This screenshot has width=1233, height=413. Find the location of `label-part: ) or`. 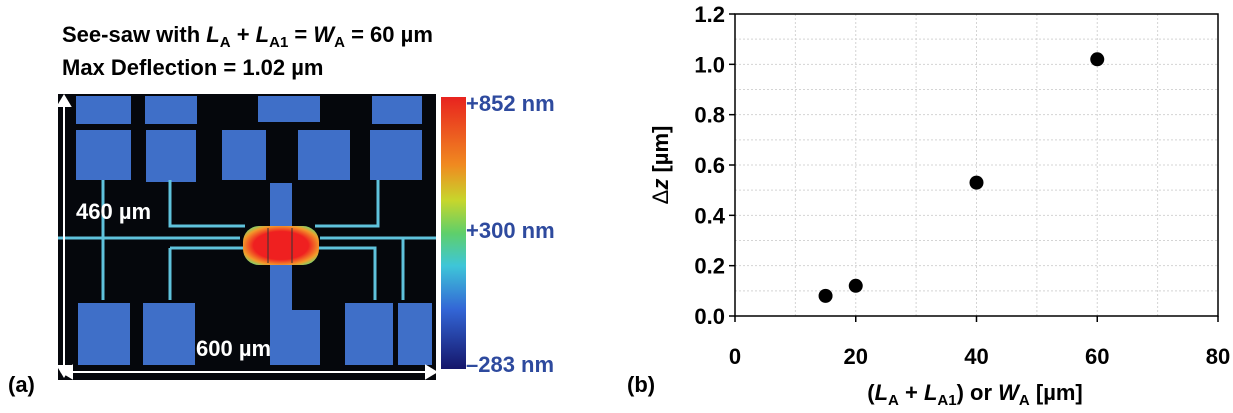

label-part: ) or is located at coordinates (978, 392).